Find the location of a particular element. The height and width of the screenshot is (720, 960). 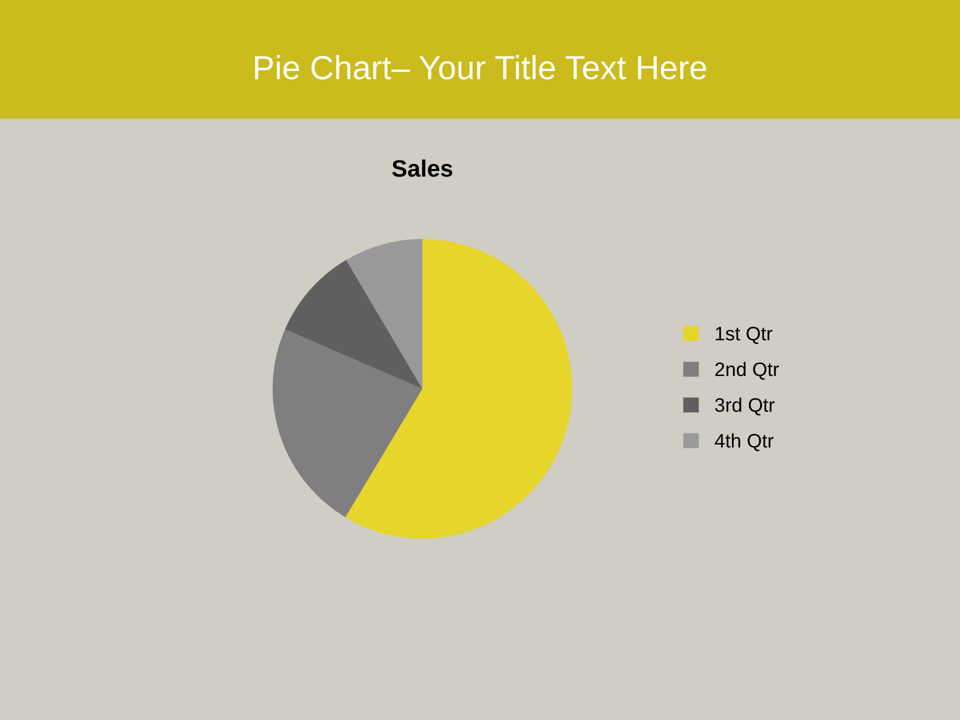

legend-label: 2nd Qtr is located at coordinates (747, 371).